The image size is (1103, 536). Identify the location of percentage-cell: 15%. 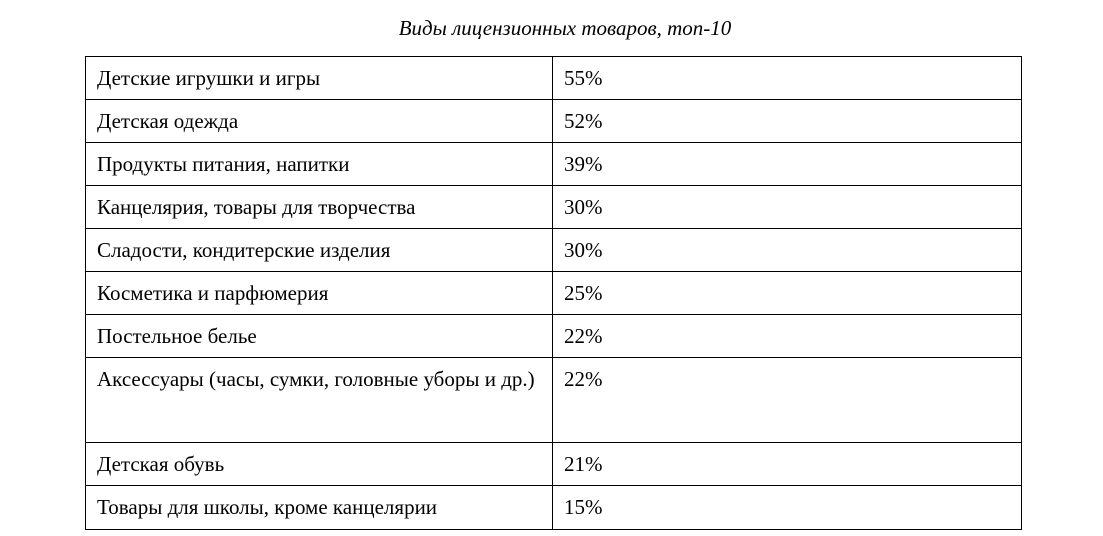
(787, 507).